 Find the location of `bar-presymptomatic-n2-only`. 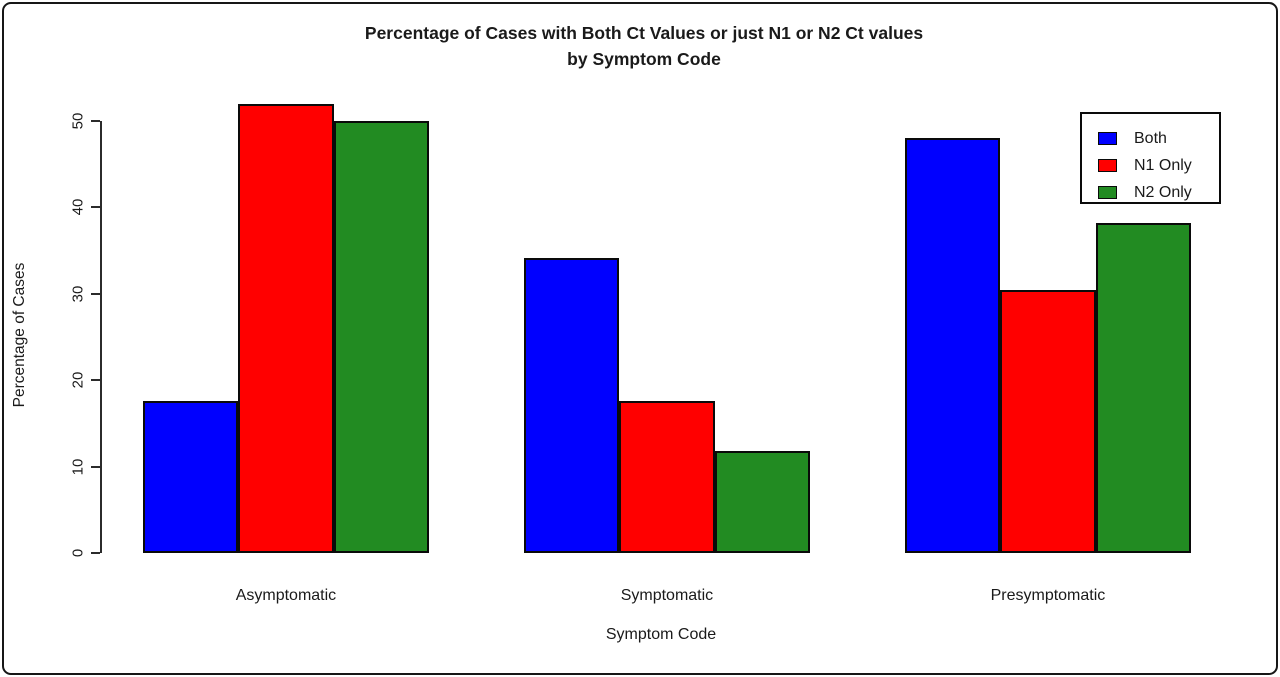

bar-presymptomatic-n2-only is located at coordinates (1143, 387).